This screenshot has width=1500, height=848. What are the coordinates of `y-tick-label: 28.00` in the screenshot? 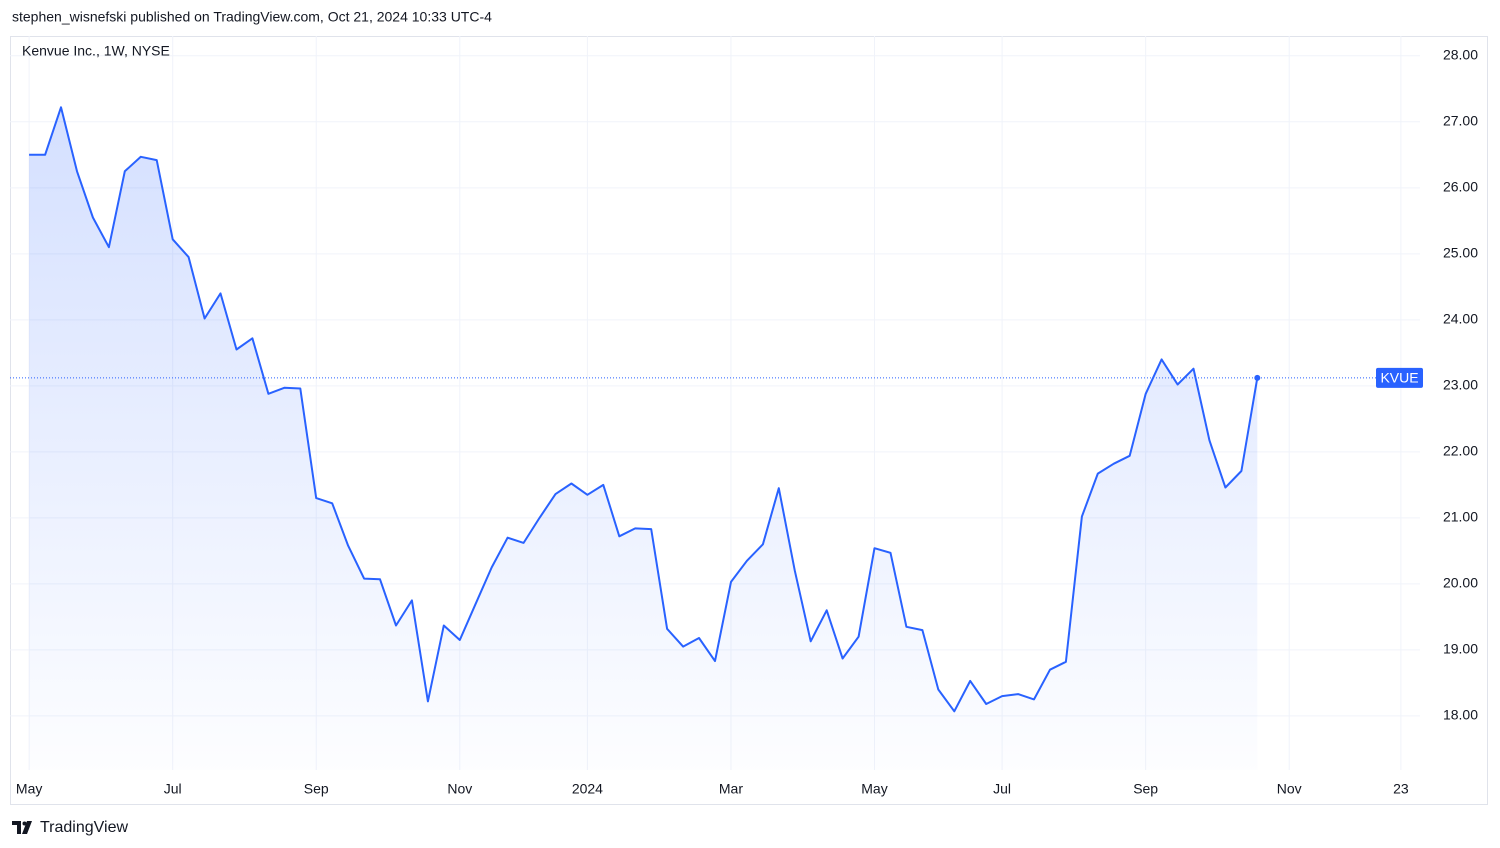 It's located at (1460, 55).